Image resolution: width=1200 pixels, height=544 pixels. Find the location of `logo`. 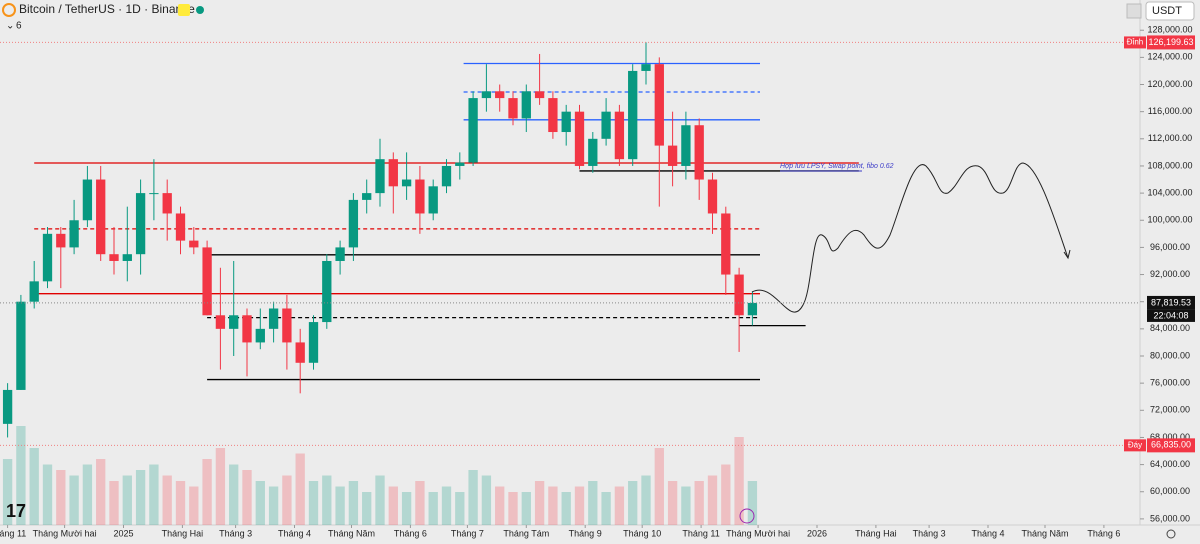

logo is located at coordinates (9, 10).